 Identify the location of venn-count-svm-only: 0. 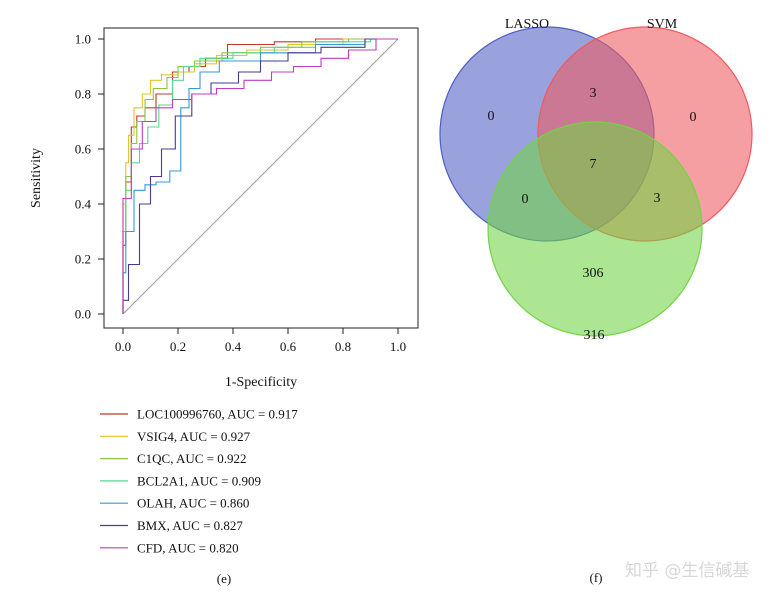
(693, 117).